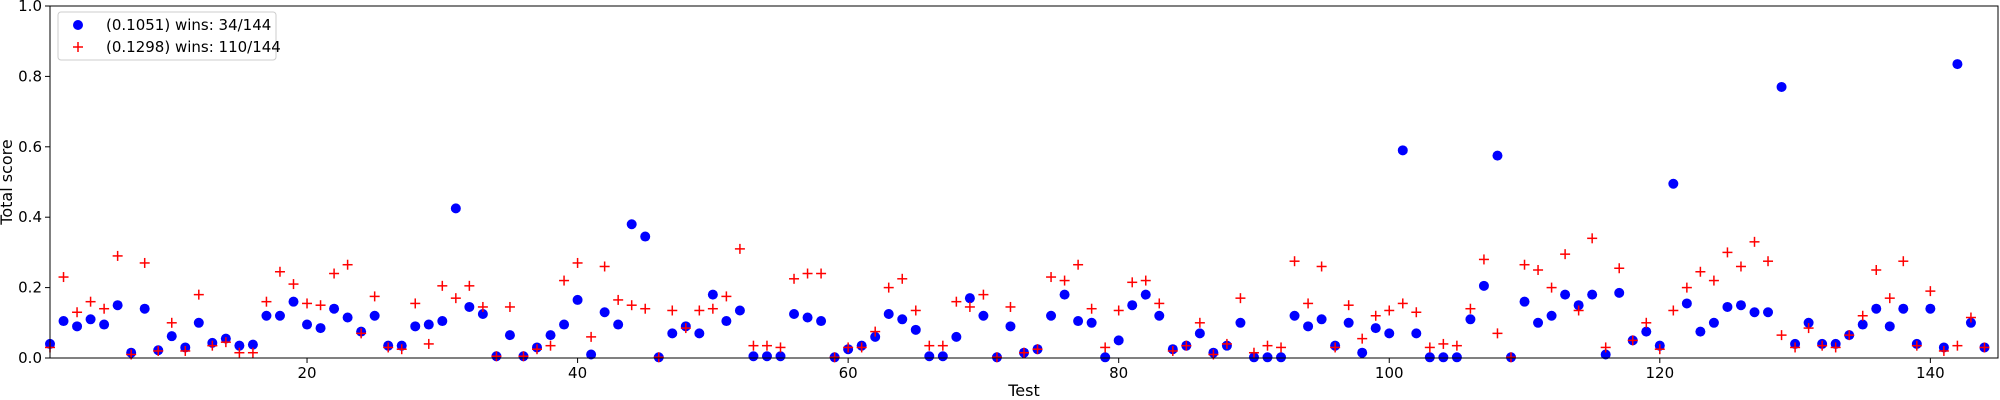 This screenshot has height=400, width=2000. I want to click on legend-box, so click(167, 36).